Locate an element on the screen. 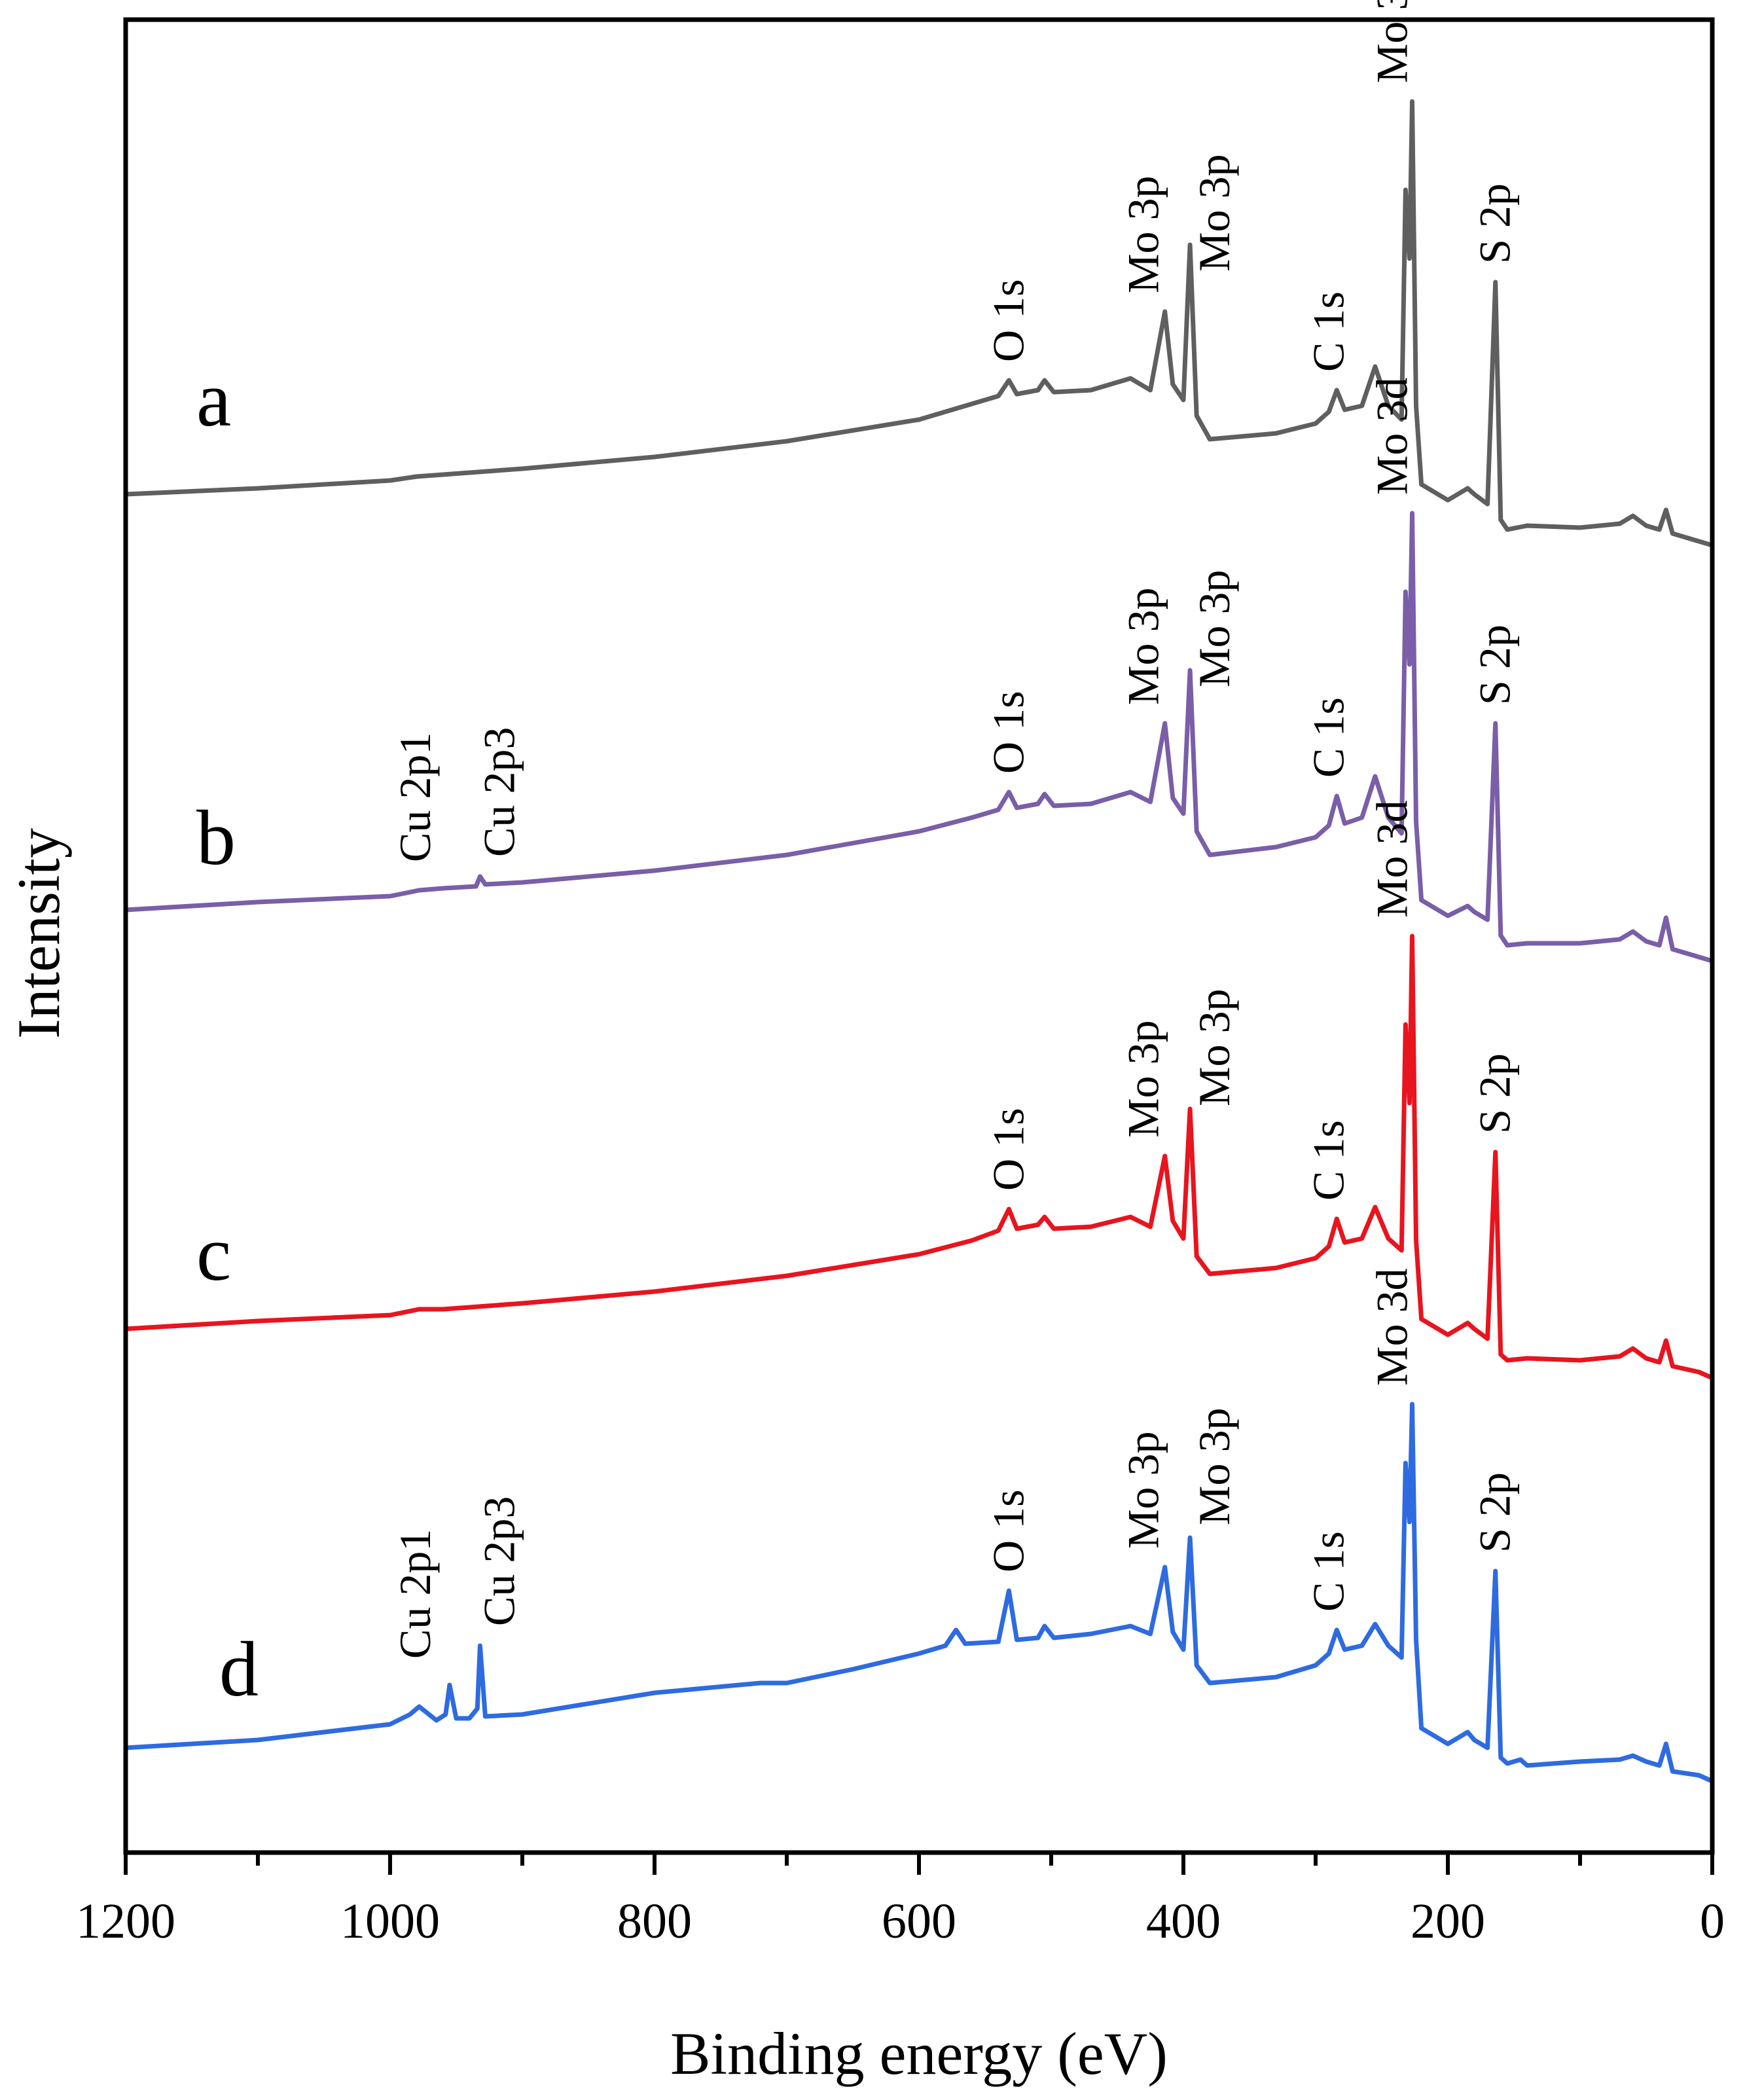  x-tick-label: 1200 is located at coordinates (125, 1922).